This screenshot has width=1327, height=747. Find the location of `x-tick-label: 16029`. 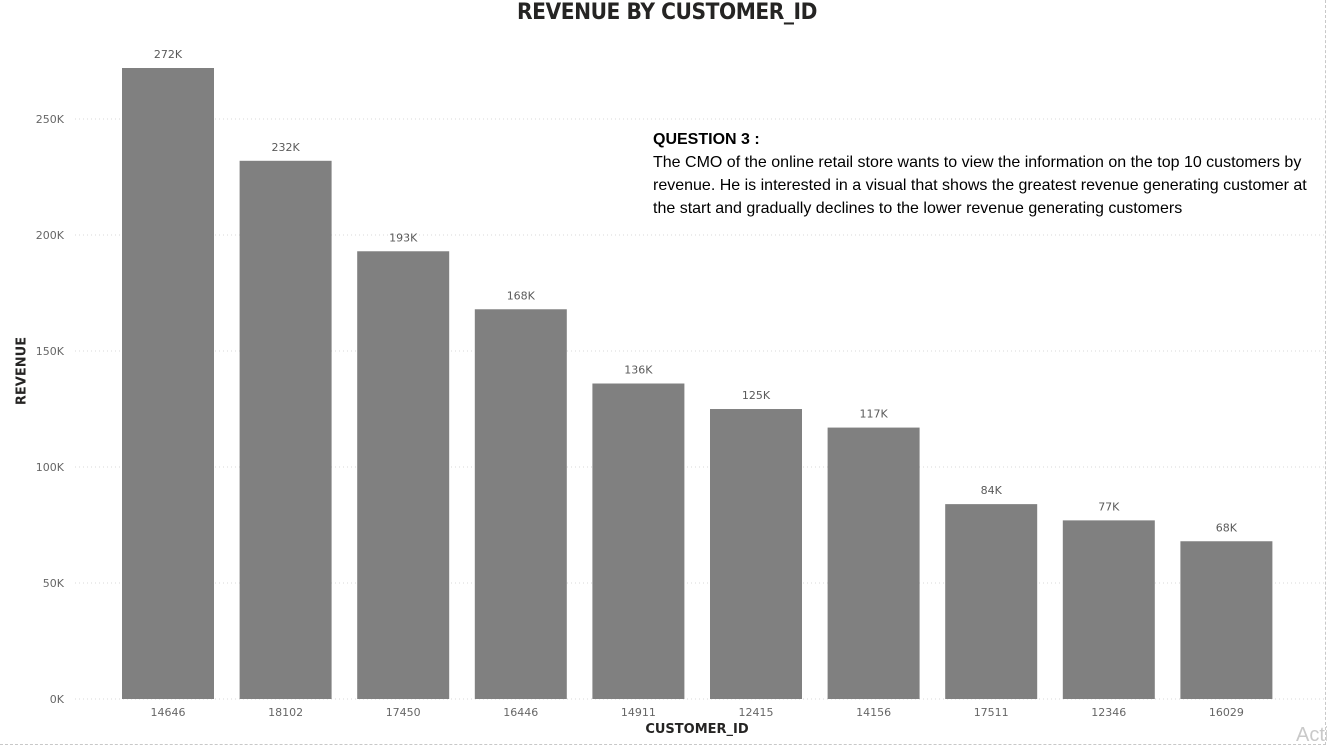

x-tick-label: 16029 is located at coordinates (1226, 712).